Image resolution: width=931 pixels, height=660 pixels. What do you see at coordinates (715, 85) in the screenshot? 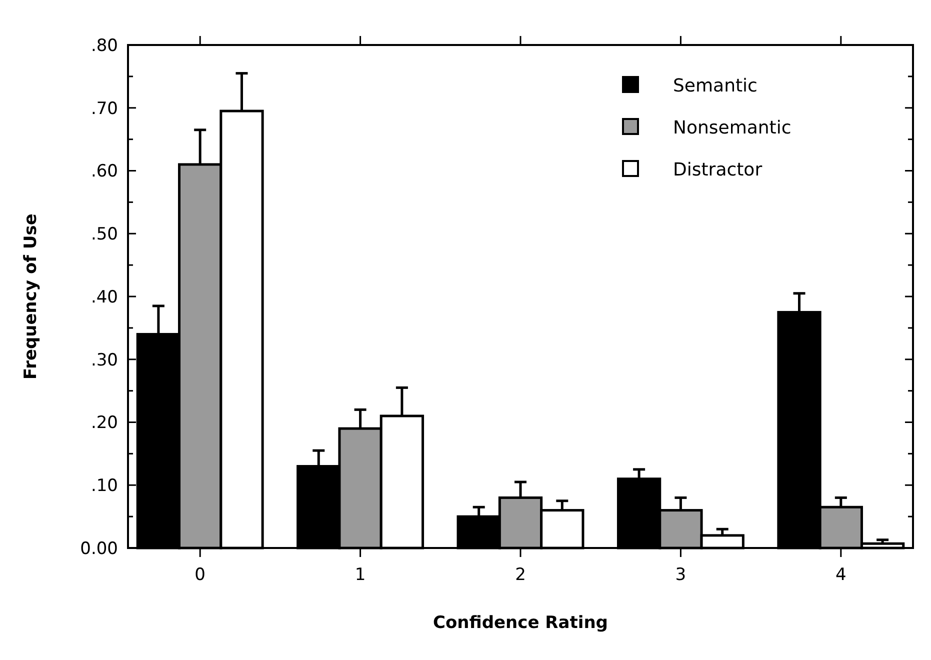
I see `legend-label: Semantic` at bounding box center [715, 85].